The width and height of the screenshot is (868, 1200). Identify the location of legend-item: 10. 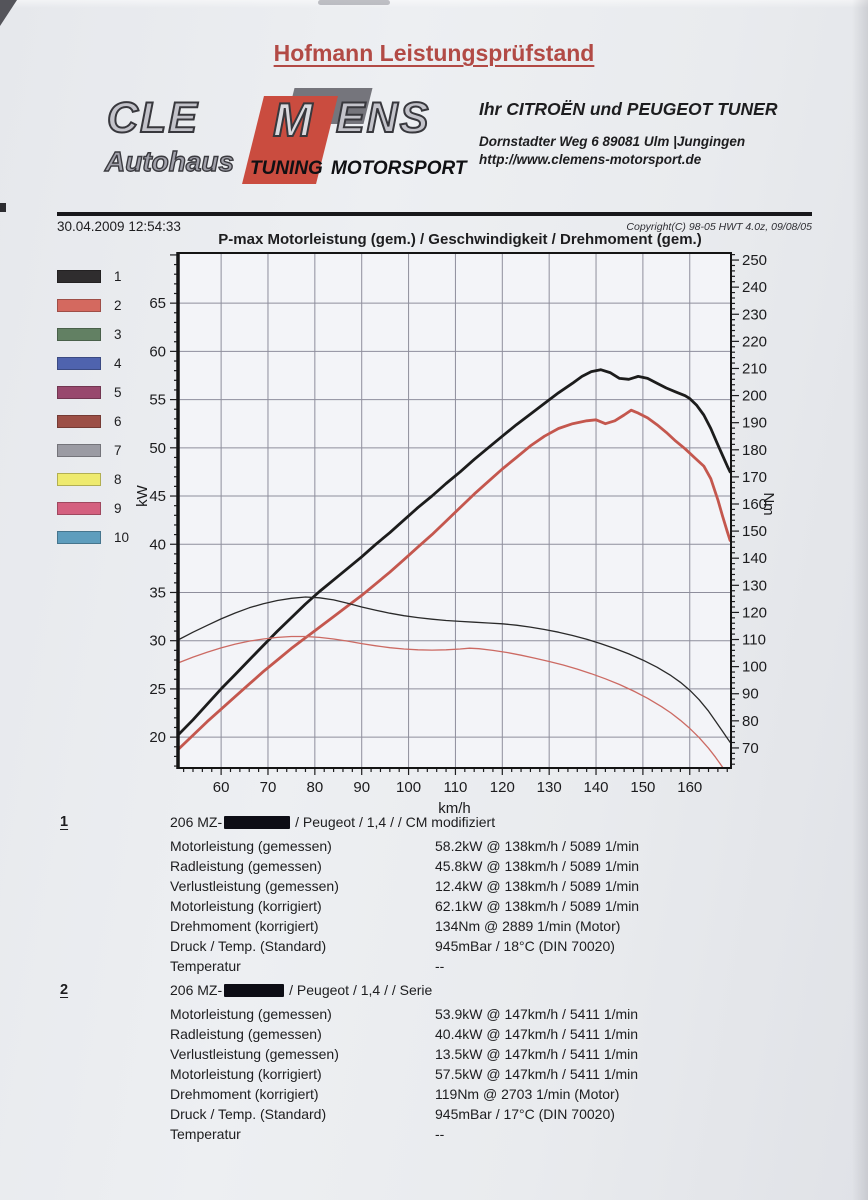
(93, 537).